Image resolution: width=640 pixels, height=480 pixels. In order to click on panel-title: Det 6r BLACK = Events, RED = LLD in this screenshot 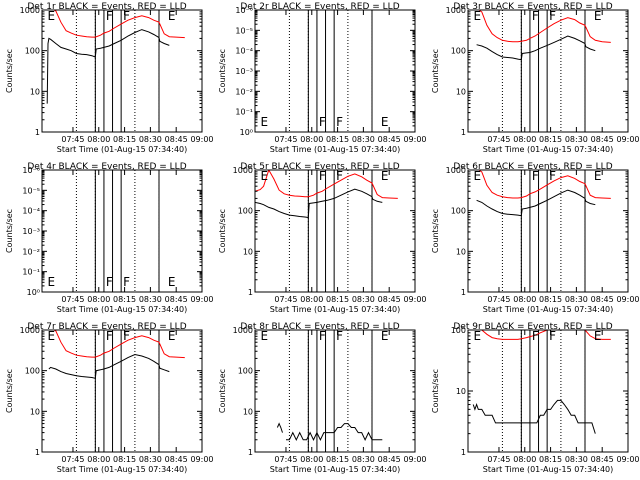, I will do `click(532, 167)`.